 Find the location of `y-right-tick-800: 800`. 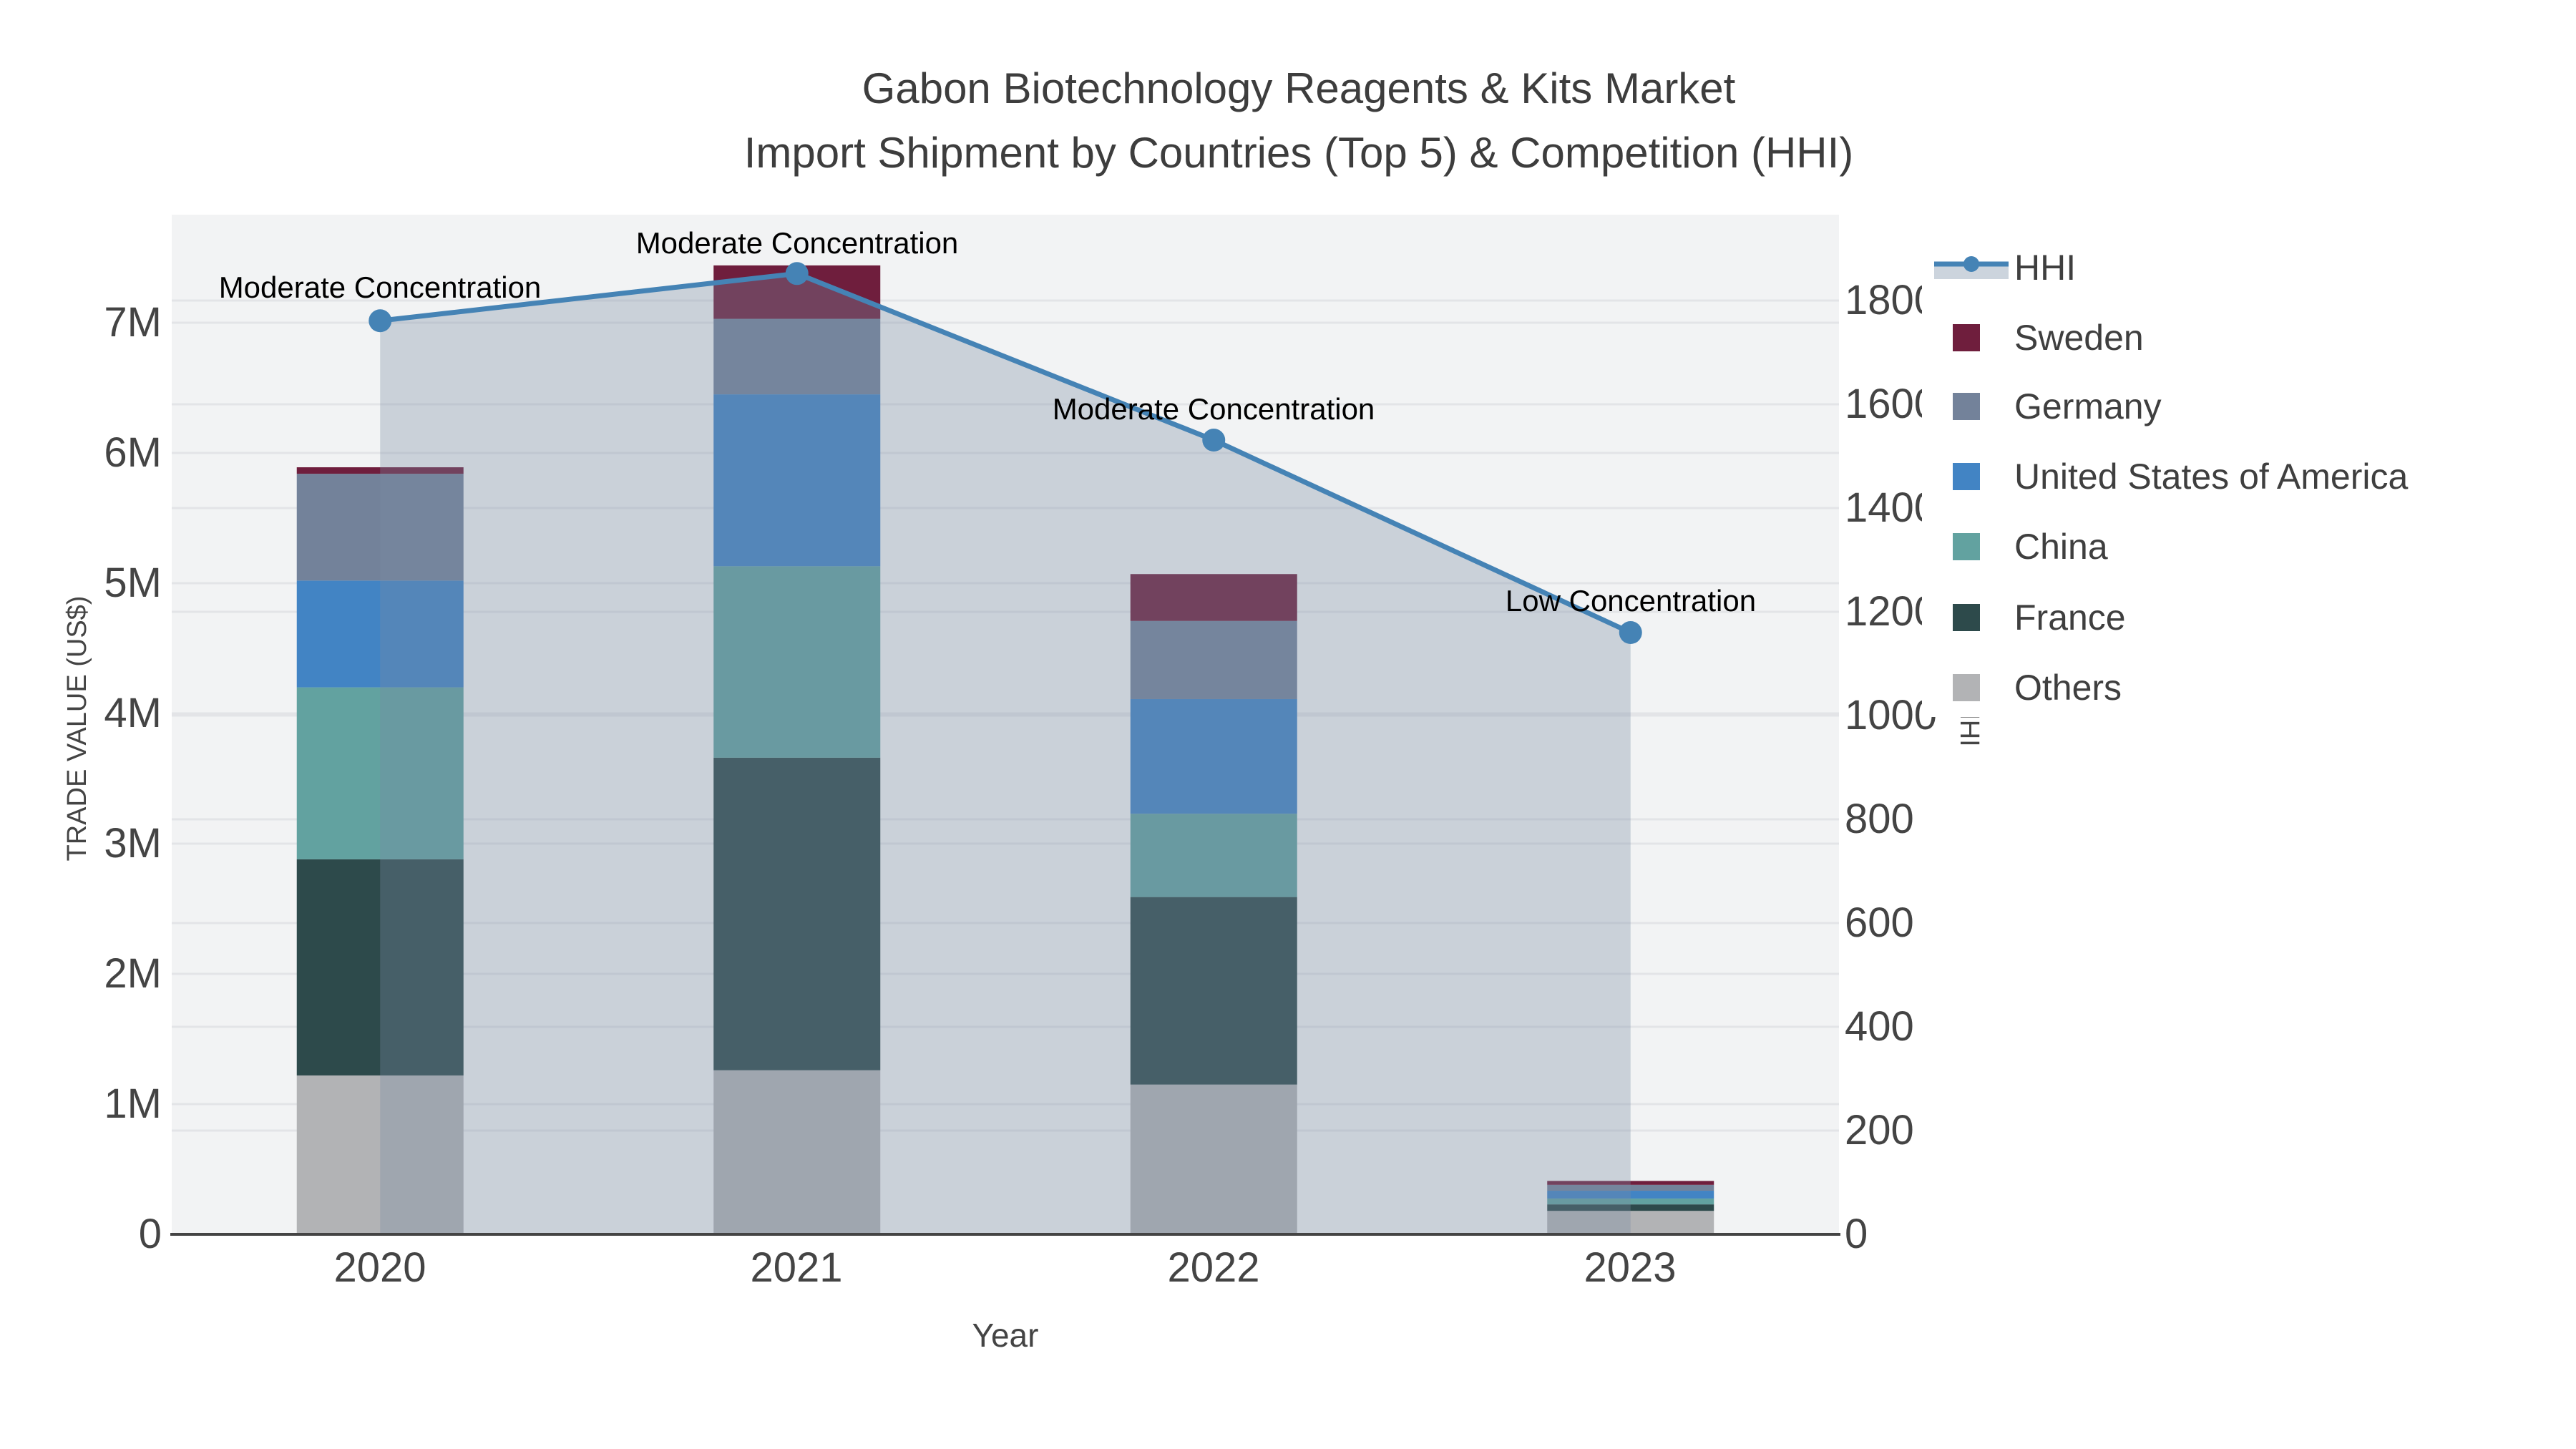

y-right-tick-800: 800 is located at coordinates (1879, 819).